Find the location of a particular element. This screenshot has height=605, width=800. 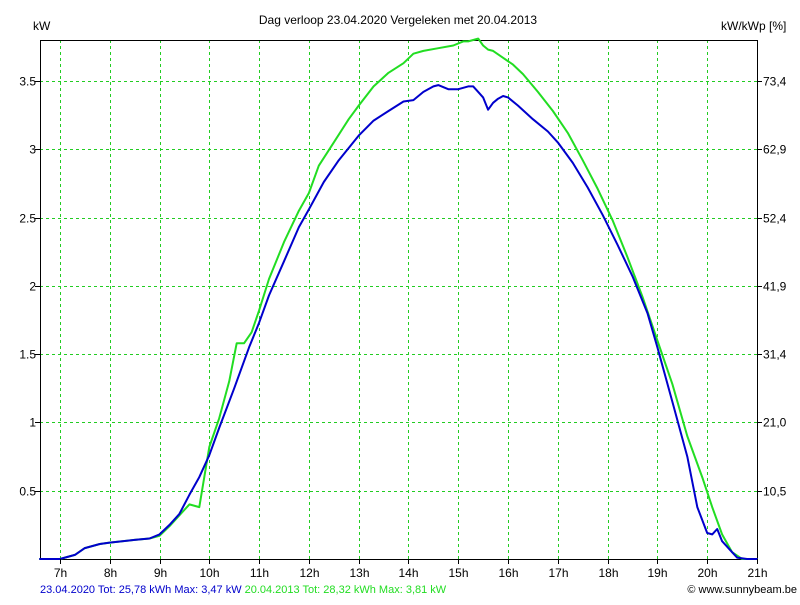

footer-series1-summary: 23.04.2020 Tot: 25,78 kWh Max: 3,47 kW is located at coordinates (141, 590).